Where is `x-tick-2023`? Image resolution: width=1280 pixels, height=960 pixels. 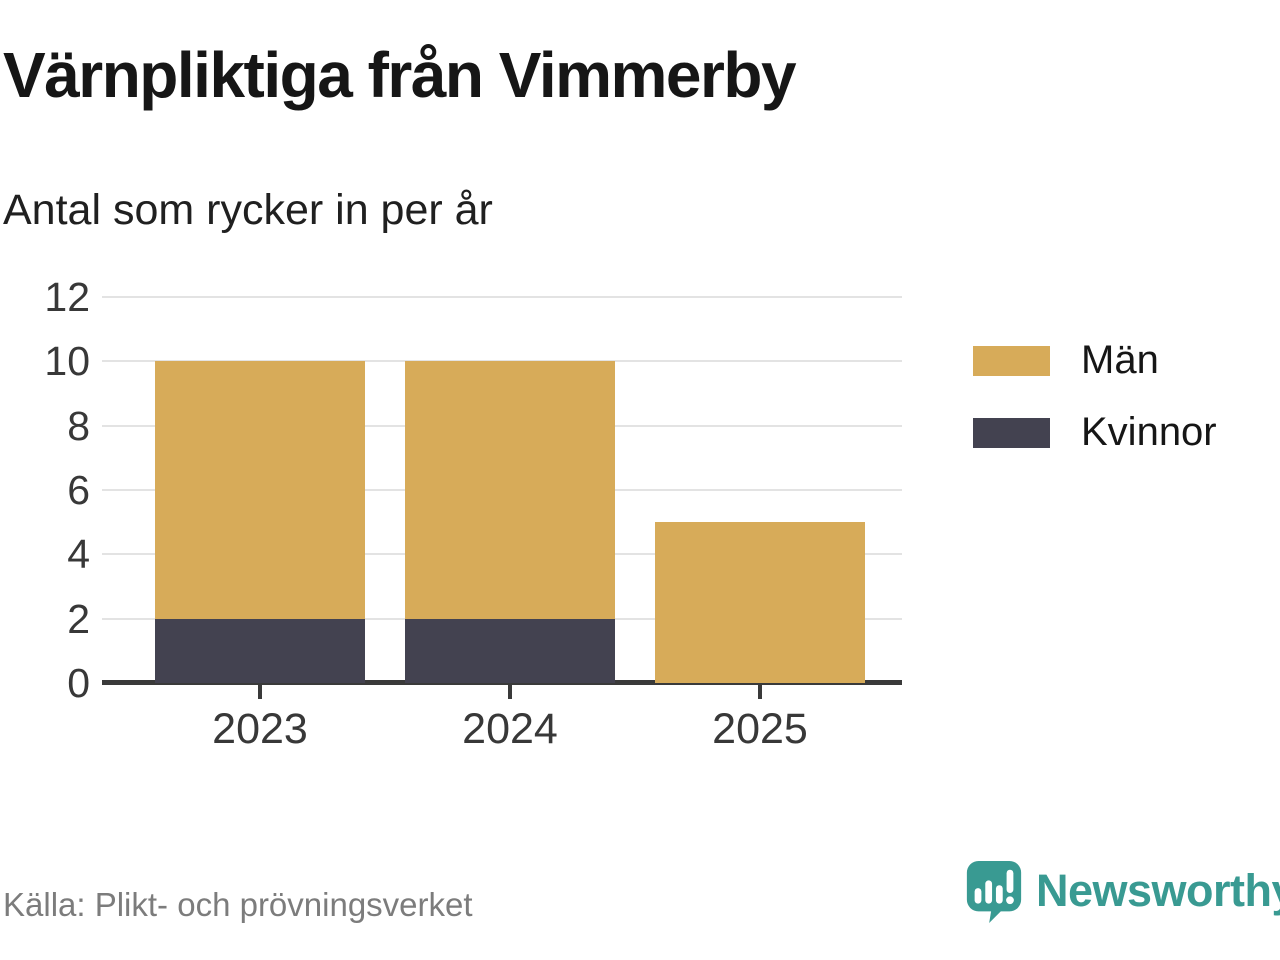
x-tick-2023 is located at coordinates (260, 692).